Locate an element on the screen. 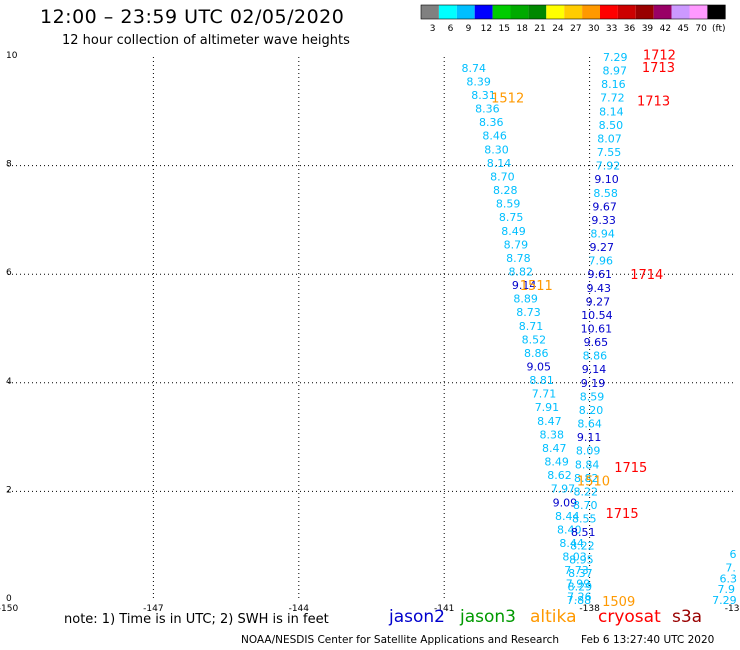  swh-value-label: 8.14 is located at coordinates (611, 111).